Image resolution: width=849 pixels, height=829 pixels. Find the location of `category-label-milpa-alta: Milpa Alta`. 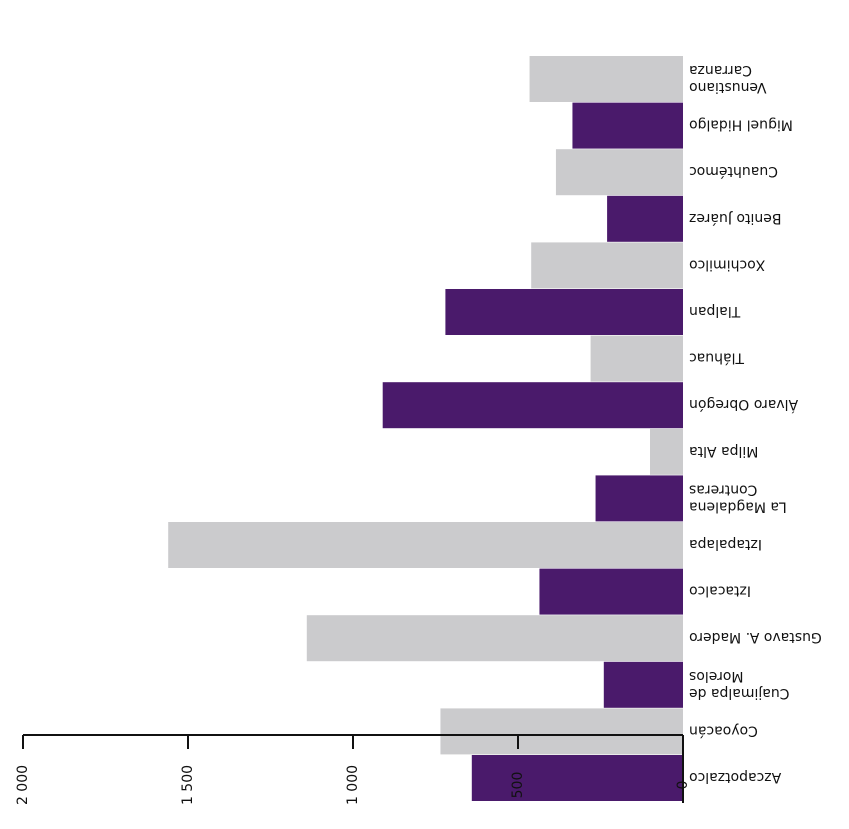

category-label-milpa-alta: Milpa Alta is located at coordinates (723, 451).